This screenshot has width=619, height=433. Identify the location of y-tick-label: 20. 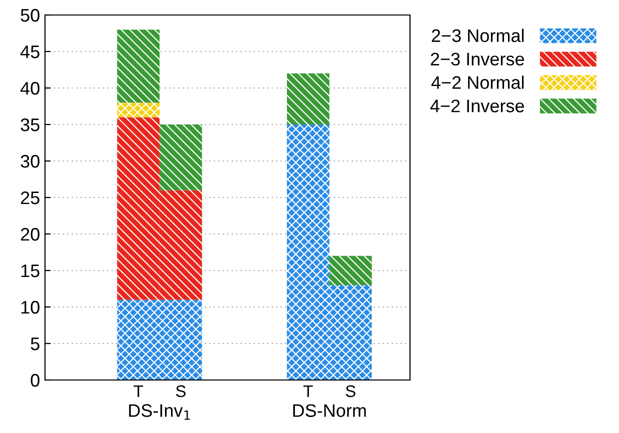
(30, 234).